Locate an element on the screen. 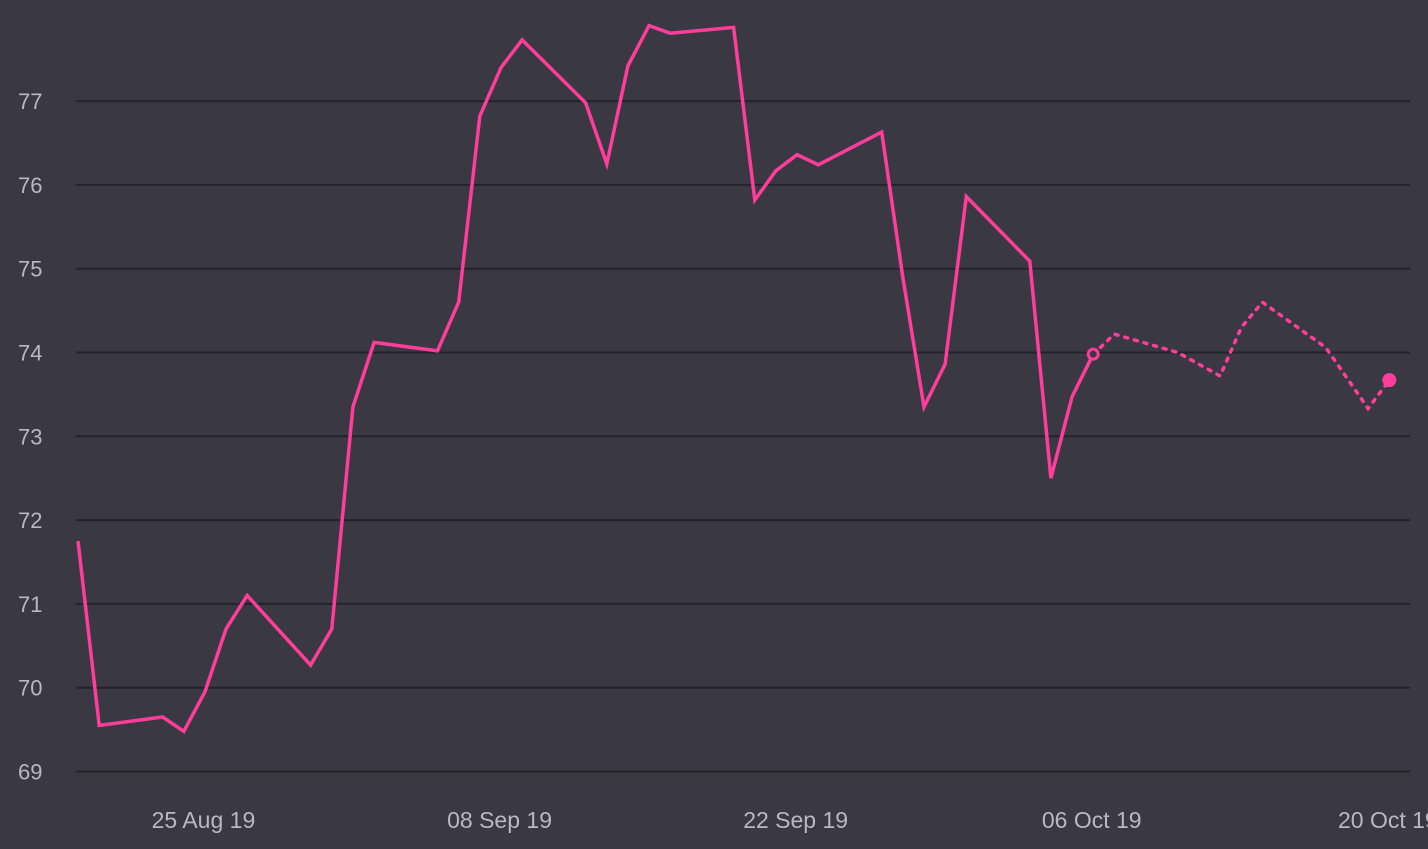 This screenshot has height=849, width=1428. y-tick-label: 76 is located at coordinates (30, 185).